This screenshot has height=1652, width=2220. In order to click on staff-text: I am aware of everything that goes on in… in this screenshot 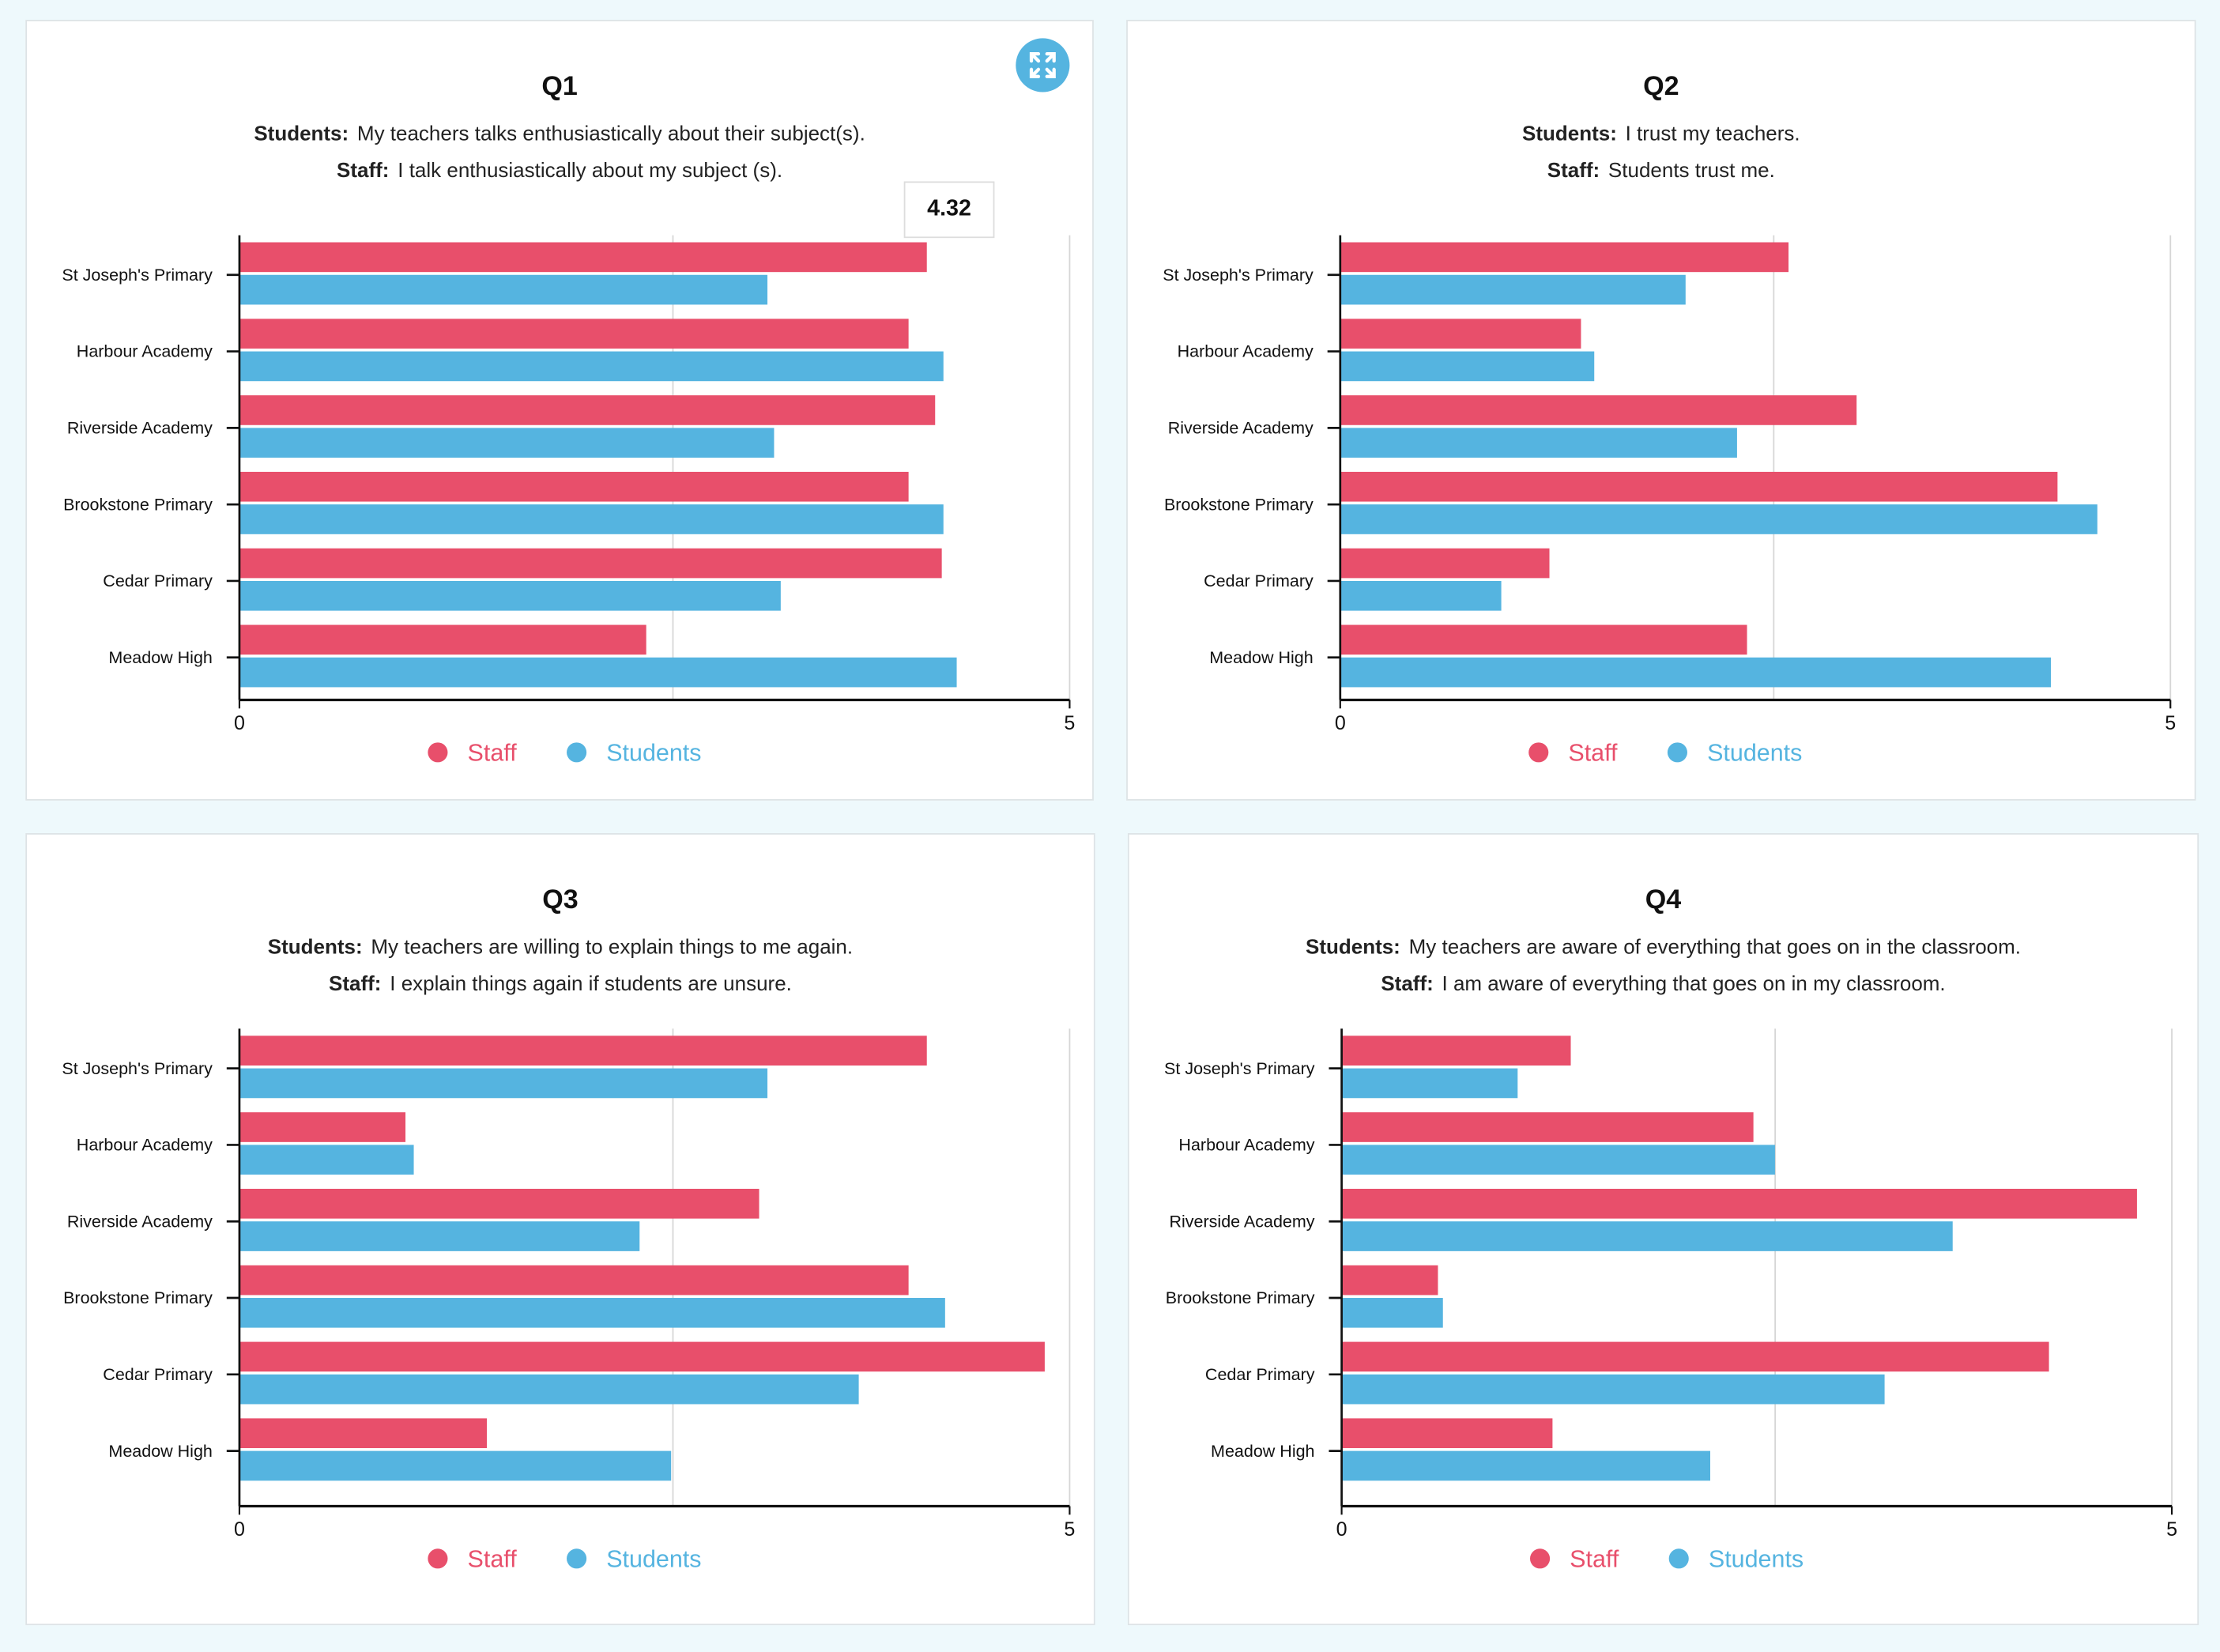, I will do `click(1694, 985)`.